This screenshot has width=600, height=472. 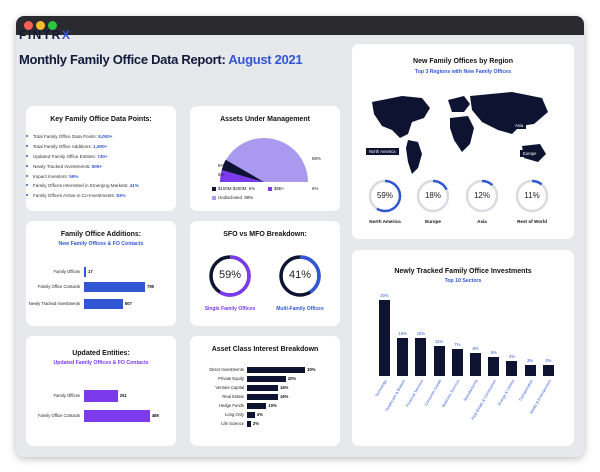 What do you see at coordinates (233, 396) in the screenshot?
I see `asset-class-label: Real Estate` at bounding box center [233, 396].